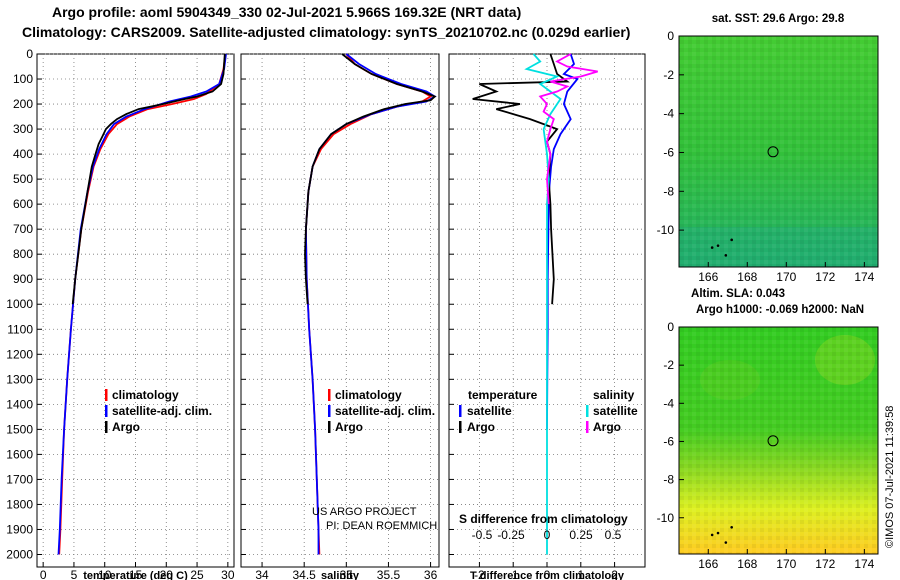 This screenshot has width=900, height=580. What do you see at coordinates (74, 574) in the screenshot?
I see `x-tick-label: 5` at bounding box center [74, 574].